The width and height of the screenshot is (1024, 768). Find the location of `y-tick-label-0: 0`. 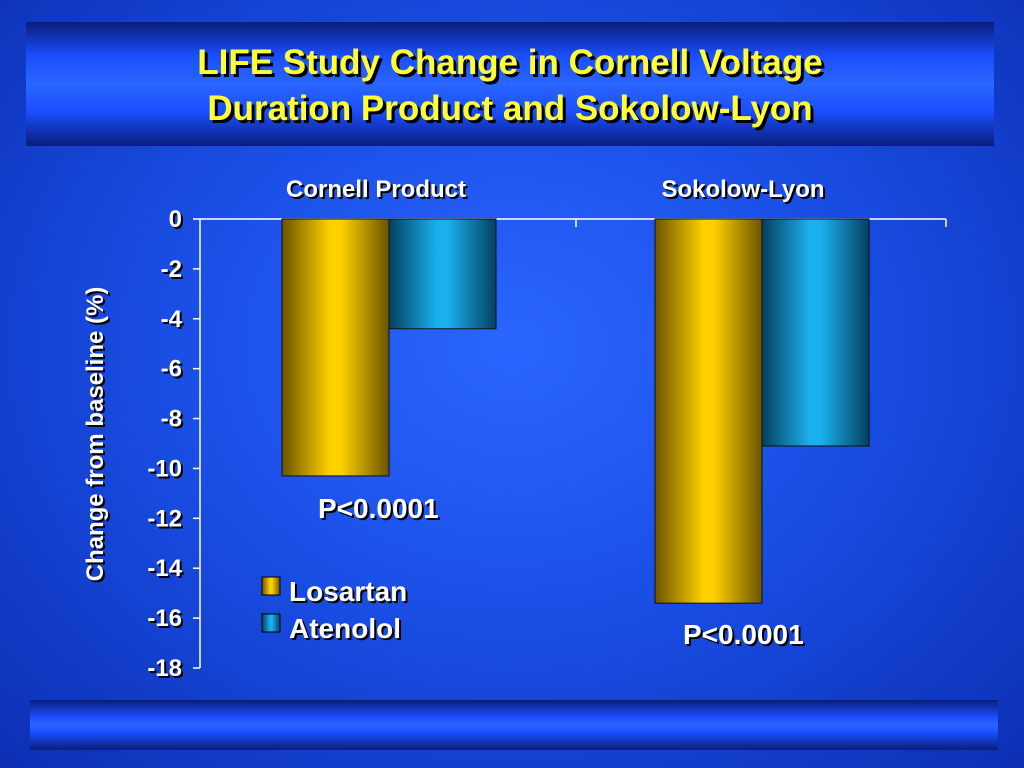

y-tick-label-0: 0 is located at coordinates (175, 219).